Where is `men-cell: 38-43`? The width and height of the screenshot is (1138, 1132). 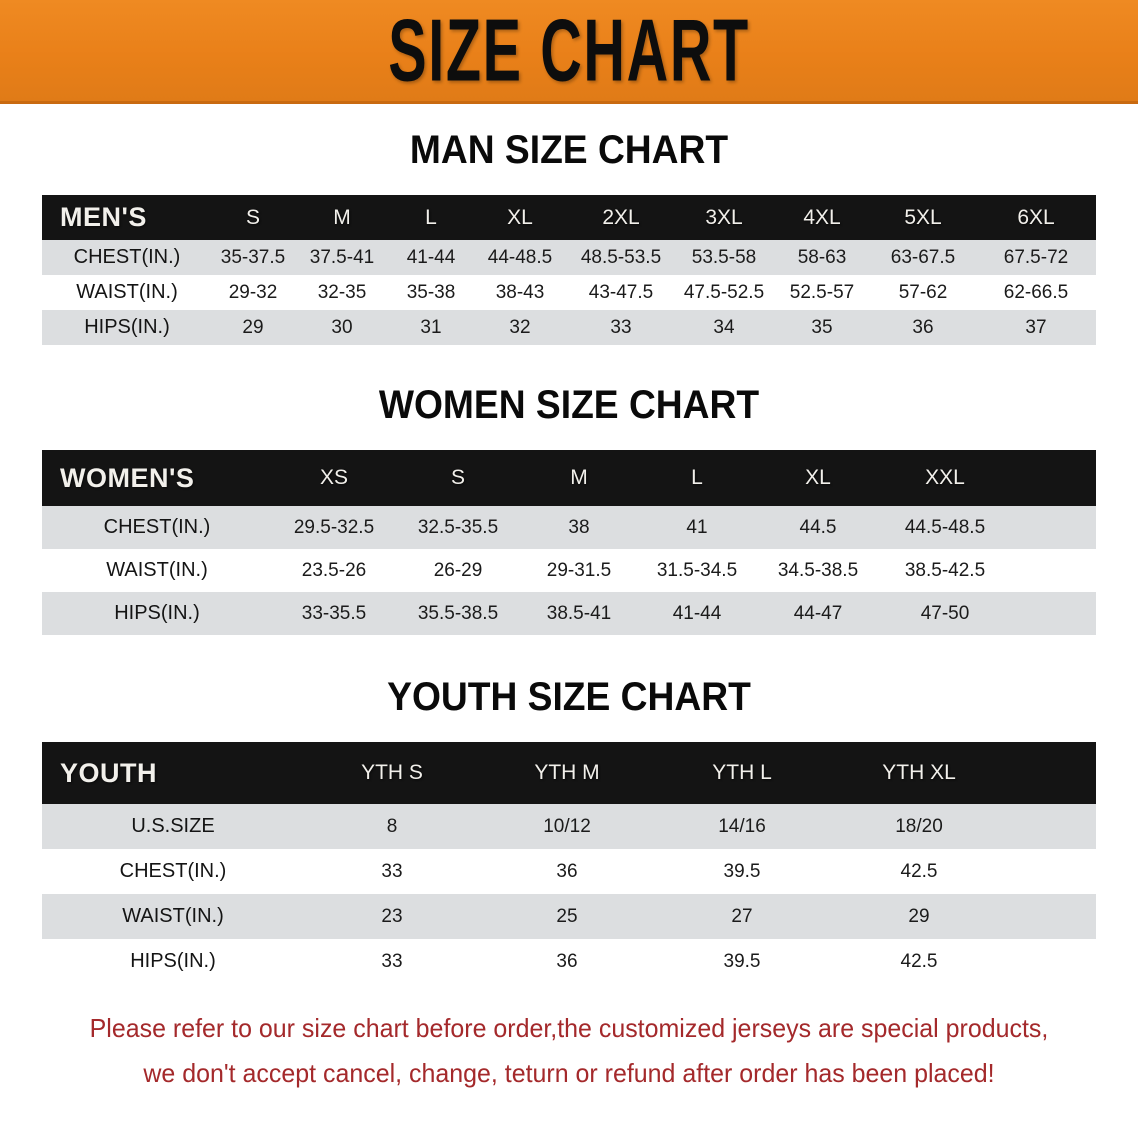
men-cell: 38-43 is located at coordinates (520, 292).